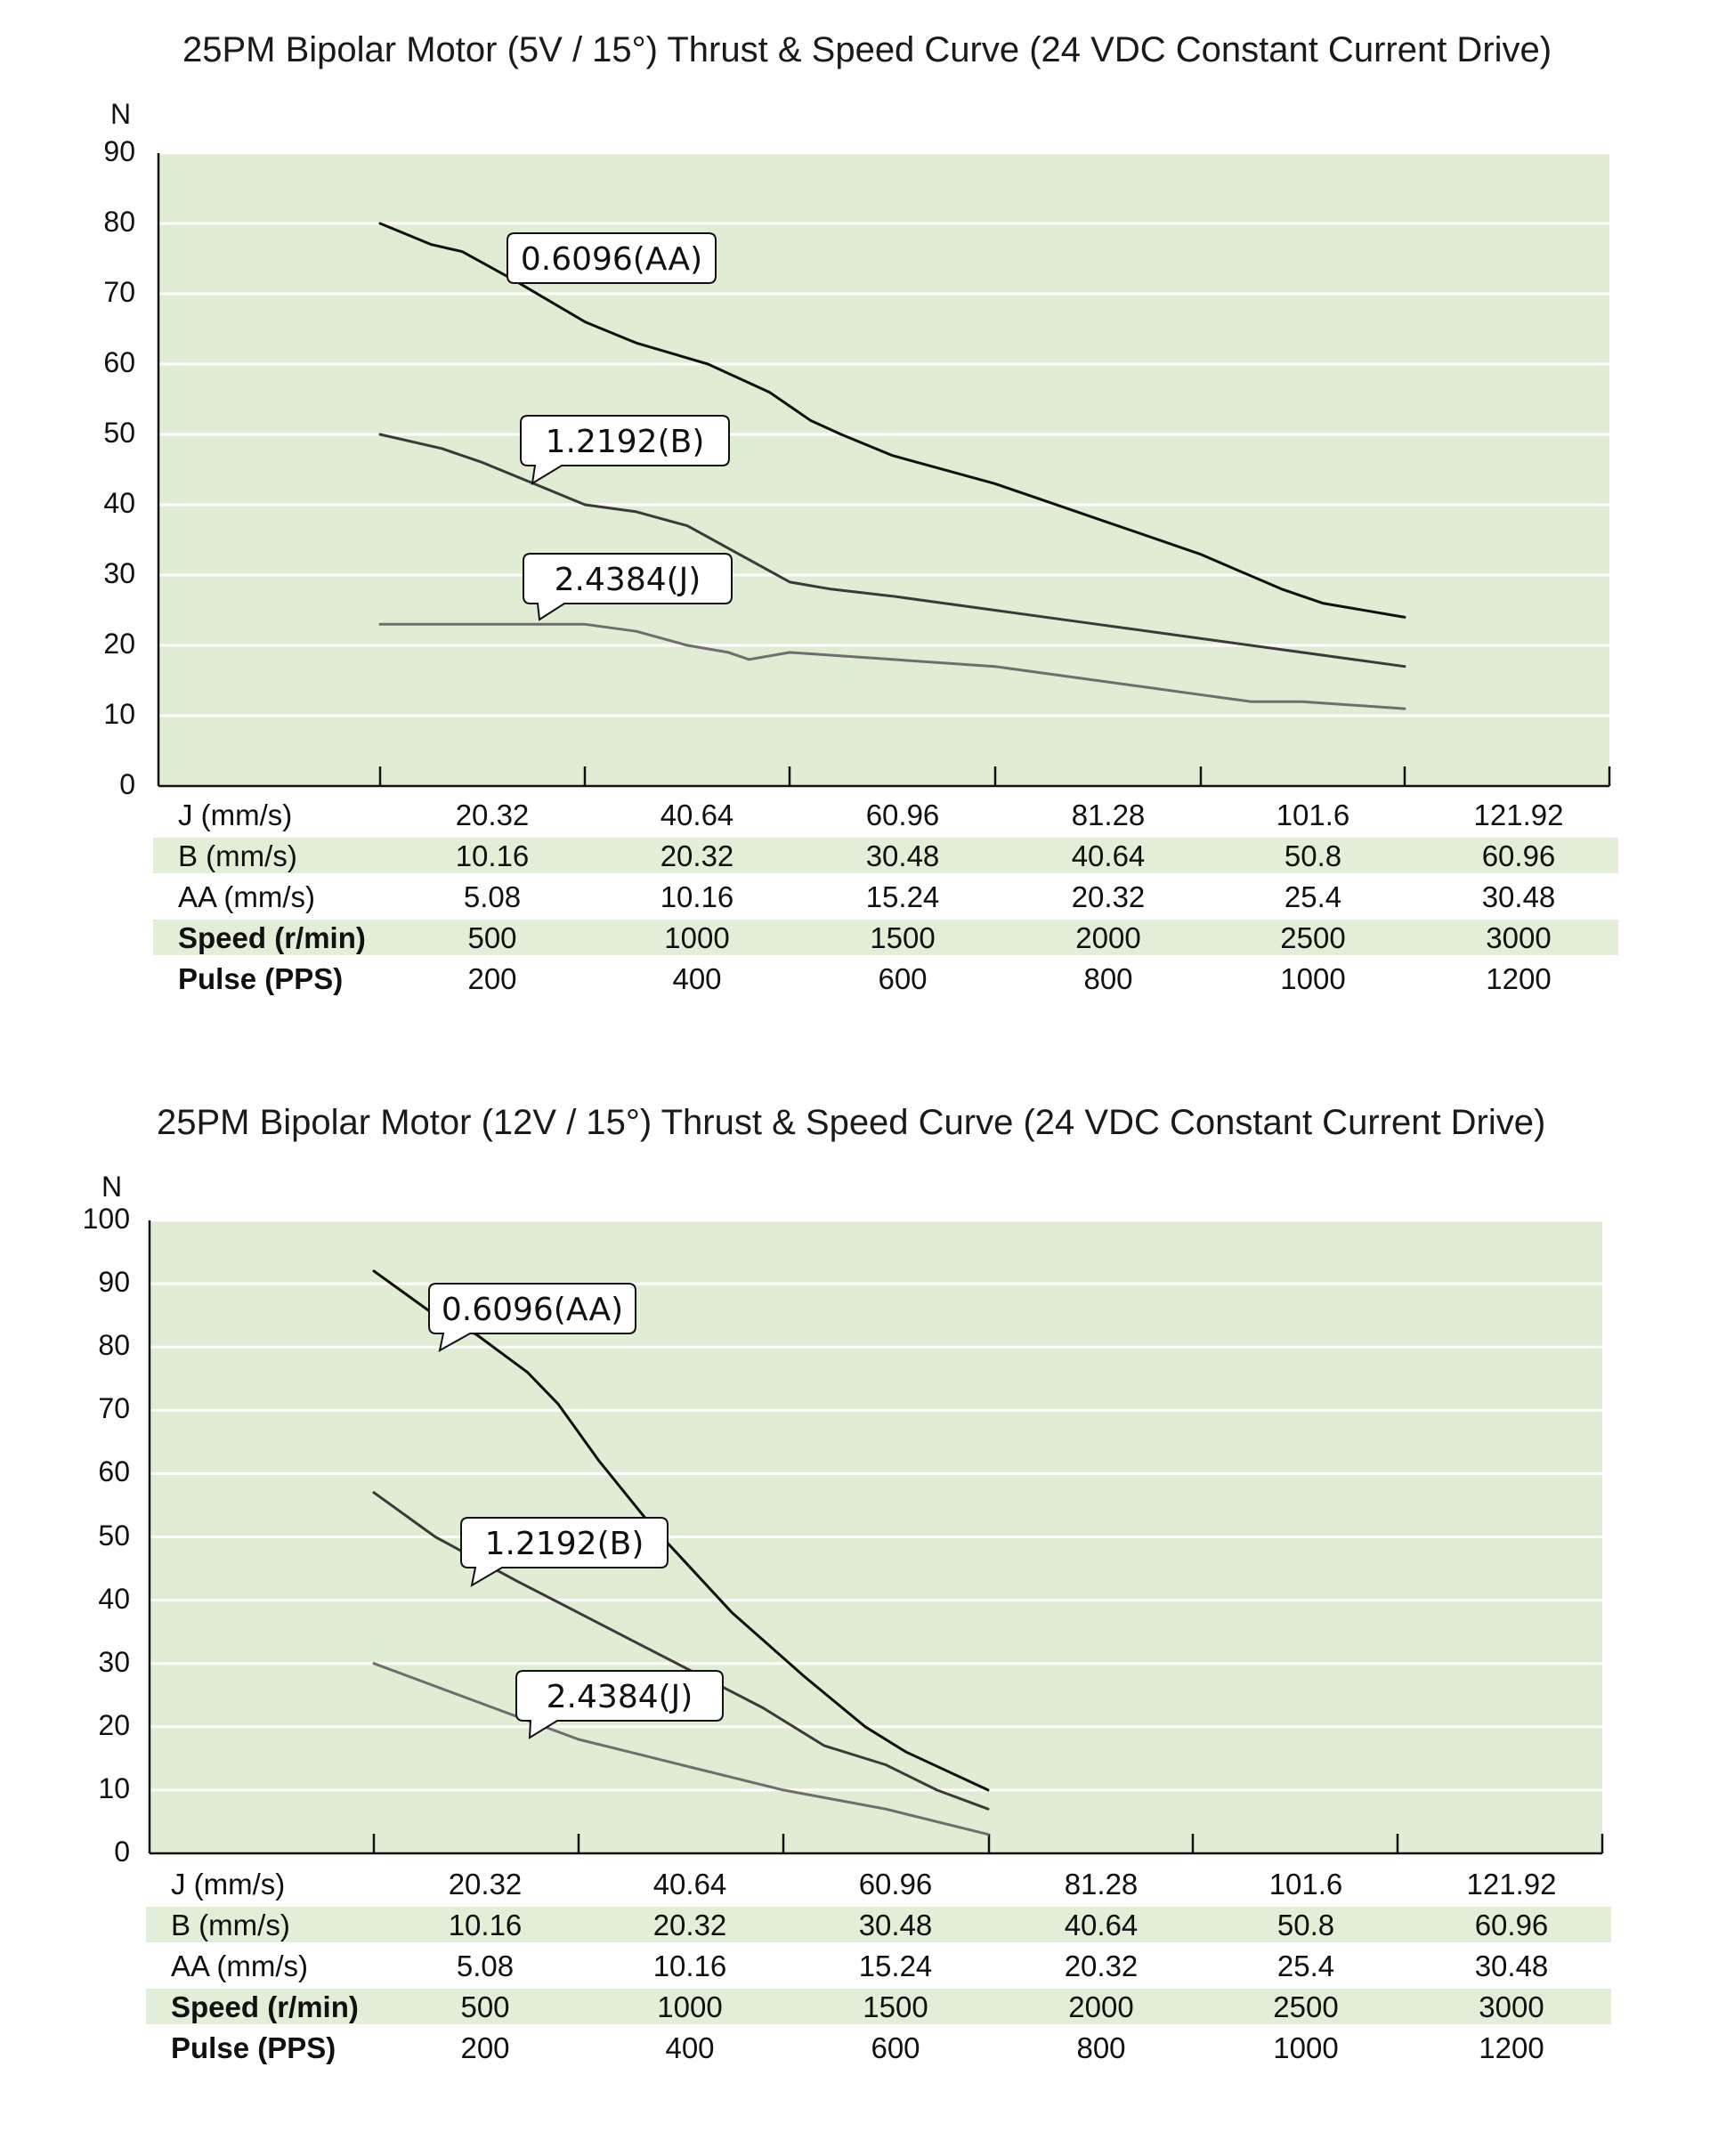 The height and width of the screenshot is (2156, 1710). Describe the element at coordinates (885, 896) in the screenshot. I see `table-row: AA (mm/s) 5.08 10.16 15.24 20.32 25.4 30.48` at that location.